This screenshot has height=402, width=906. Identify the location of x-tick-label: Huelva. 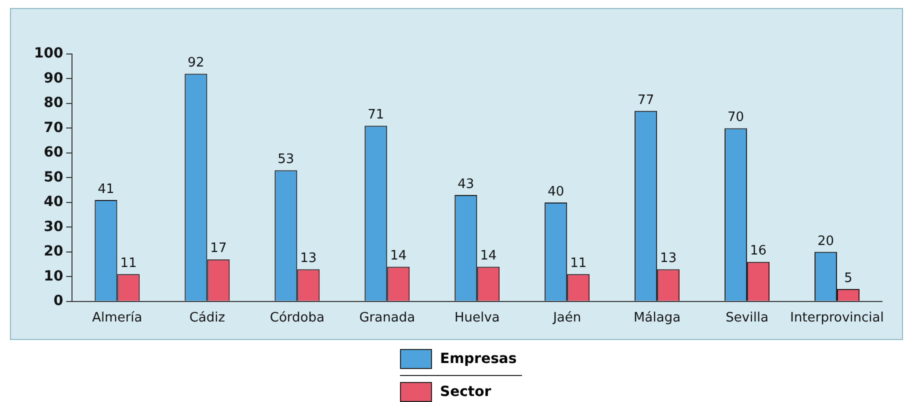
(477, 318).